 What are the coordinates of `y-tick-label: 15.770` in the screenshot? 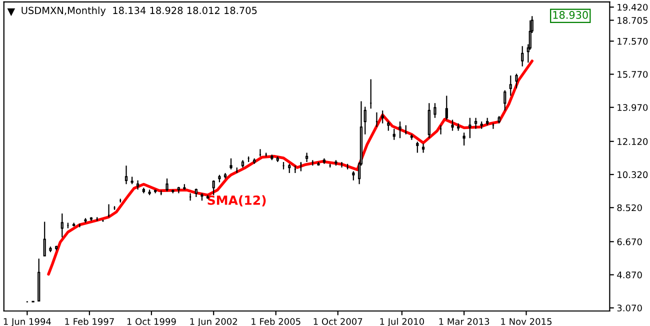 It's located at (633, 74).